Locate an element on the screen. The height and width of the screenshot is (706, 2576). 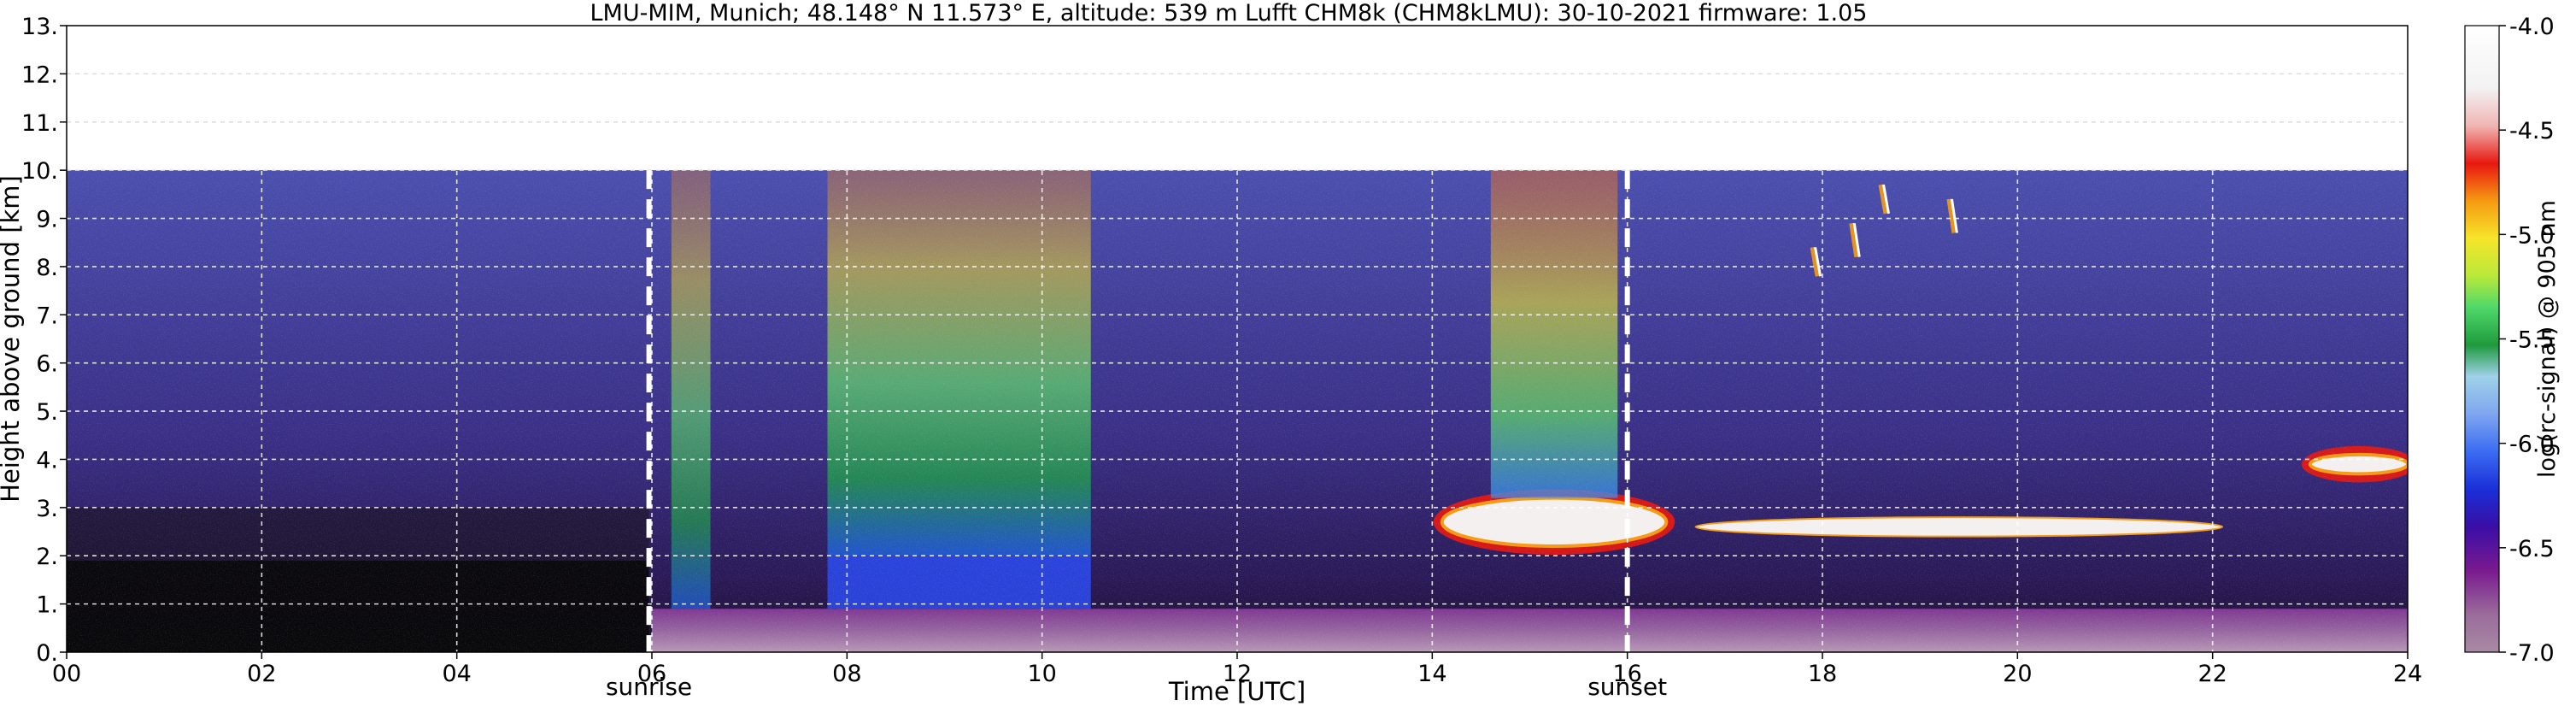
y-tick-label: 7. is located at coordinates (47, 316).